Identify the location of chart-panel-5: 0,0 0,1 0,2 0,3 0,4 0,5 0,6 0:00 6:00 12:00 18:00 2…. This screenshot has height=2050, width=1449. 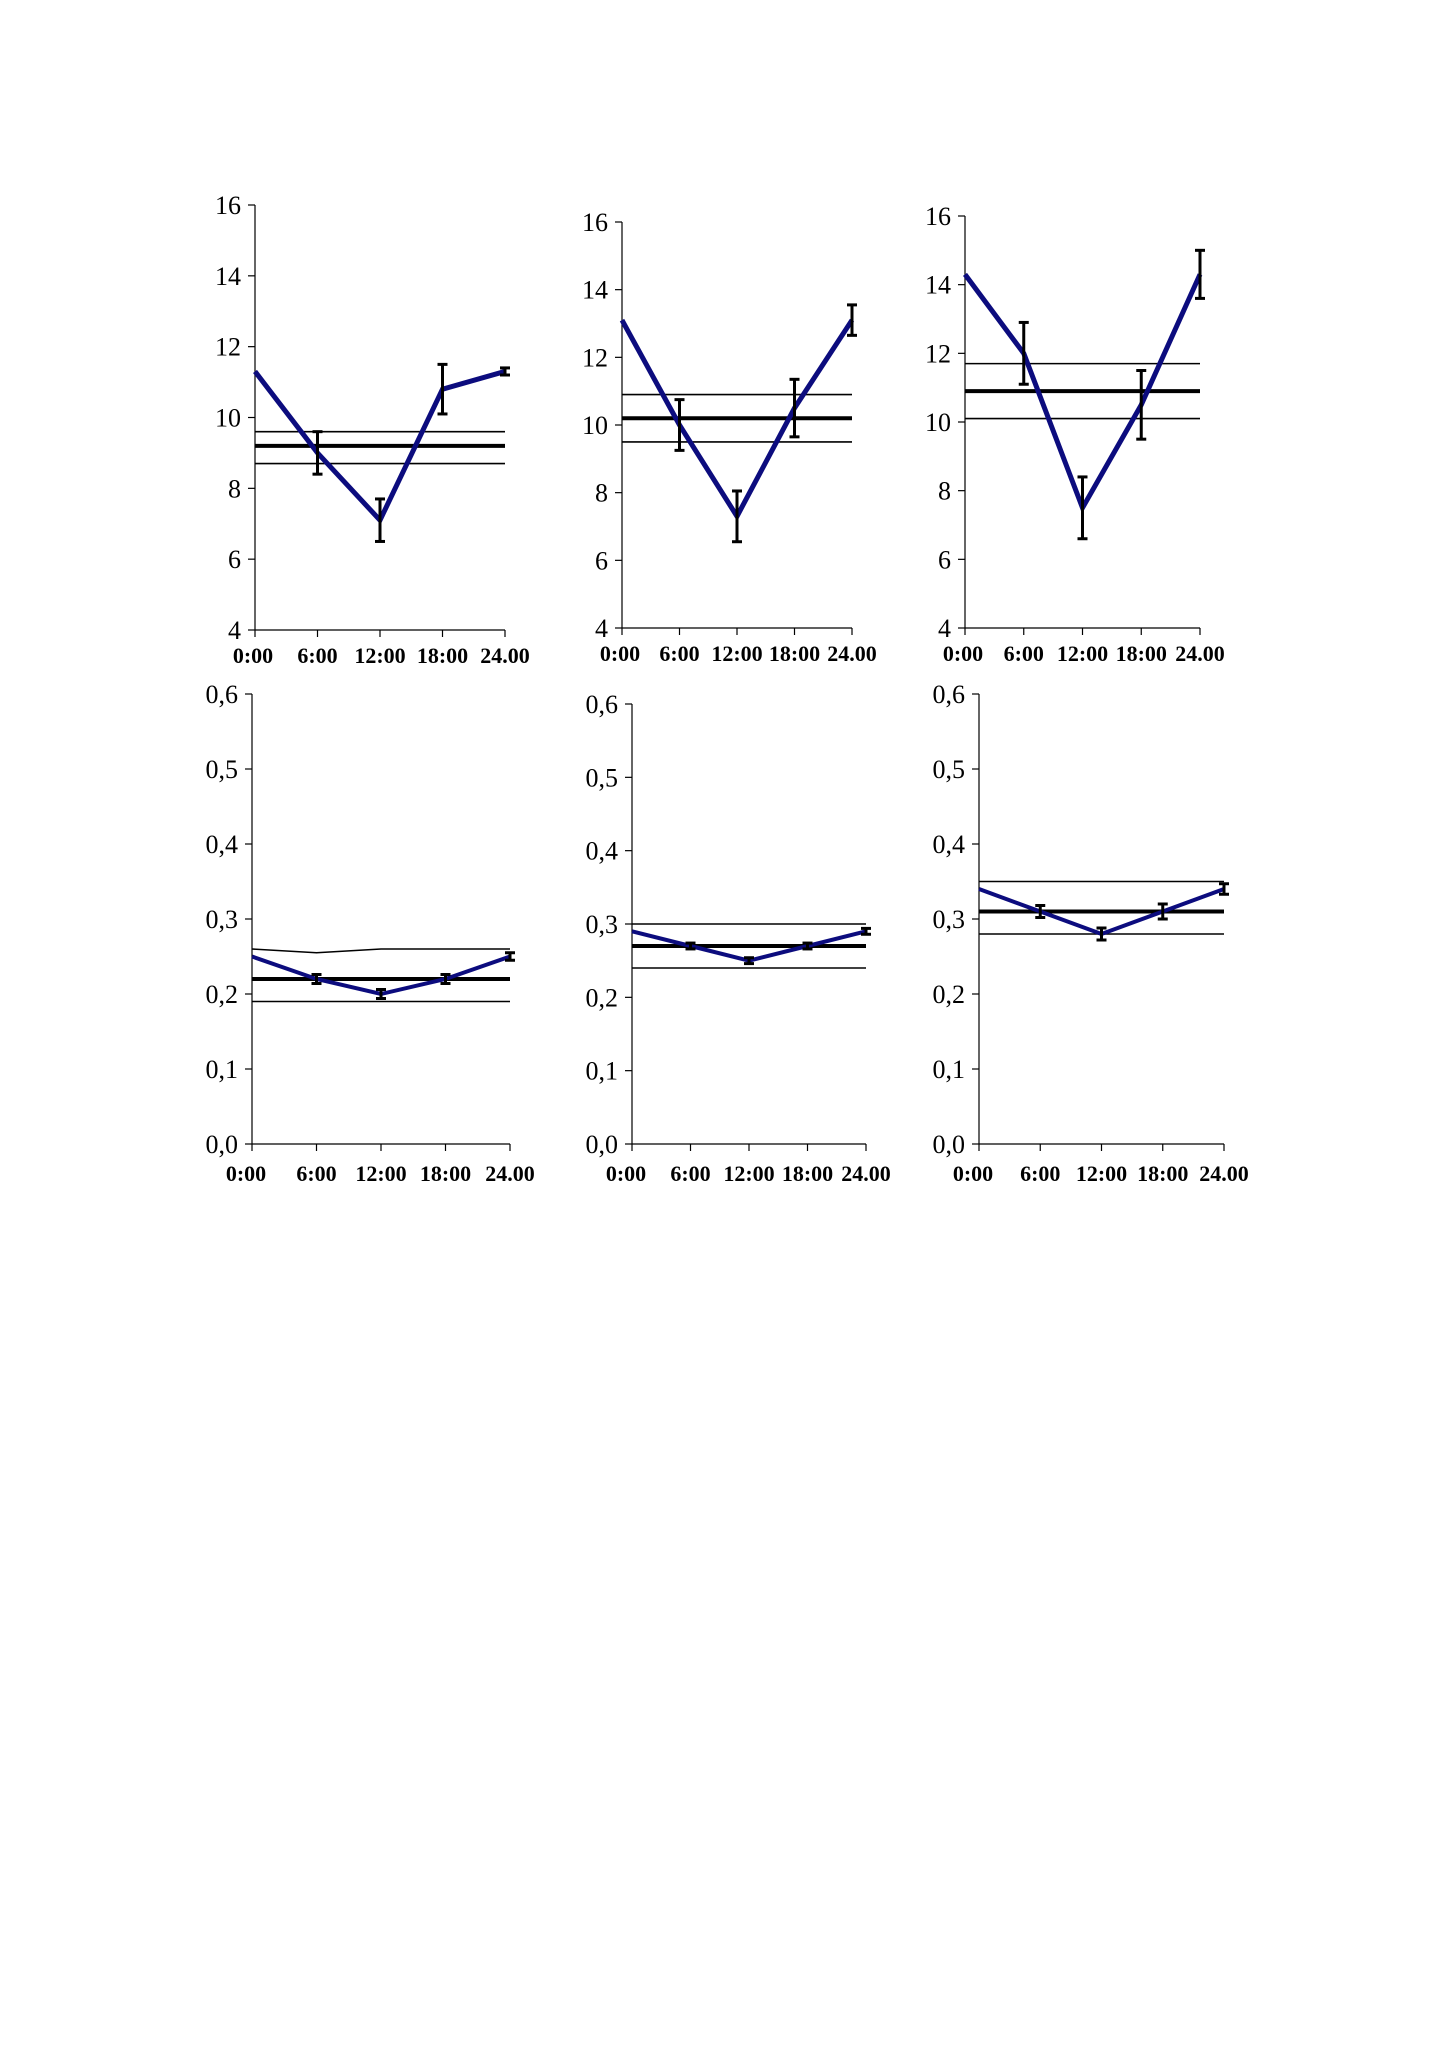
(738, 938).